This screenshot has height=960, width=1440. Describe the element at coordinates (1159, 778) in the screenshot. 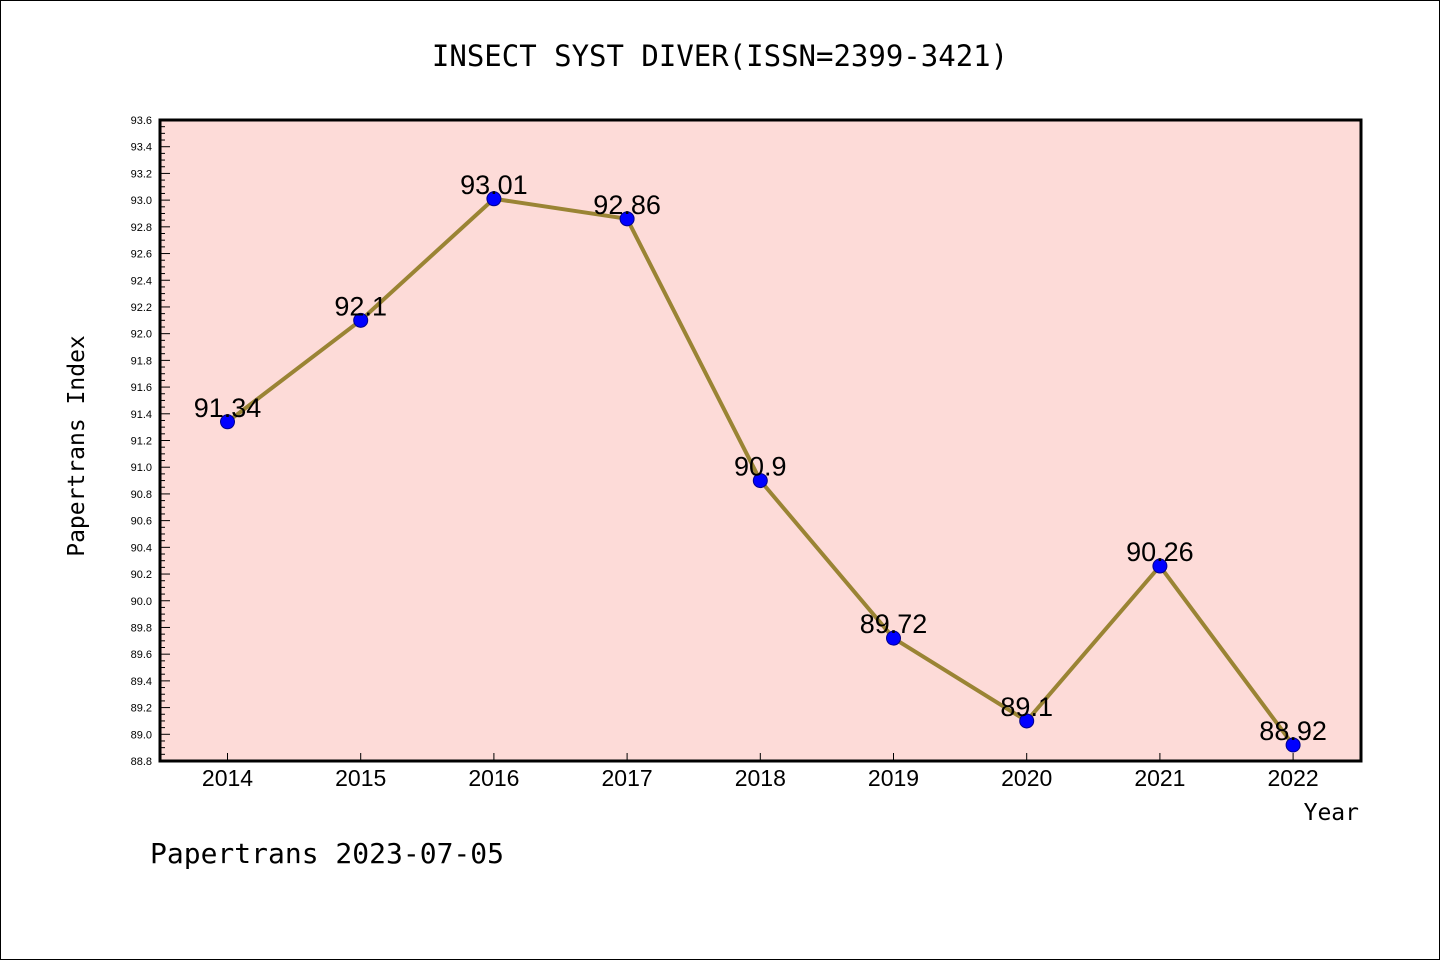

I see `x-tick-label: 2021` at that location.